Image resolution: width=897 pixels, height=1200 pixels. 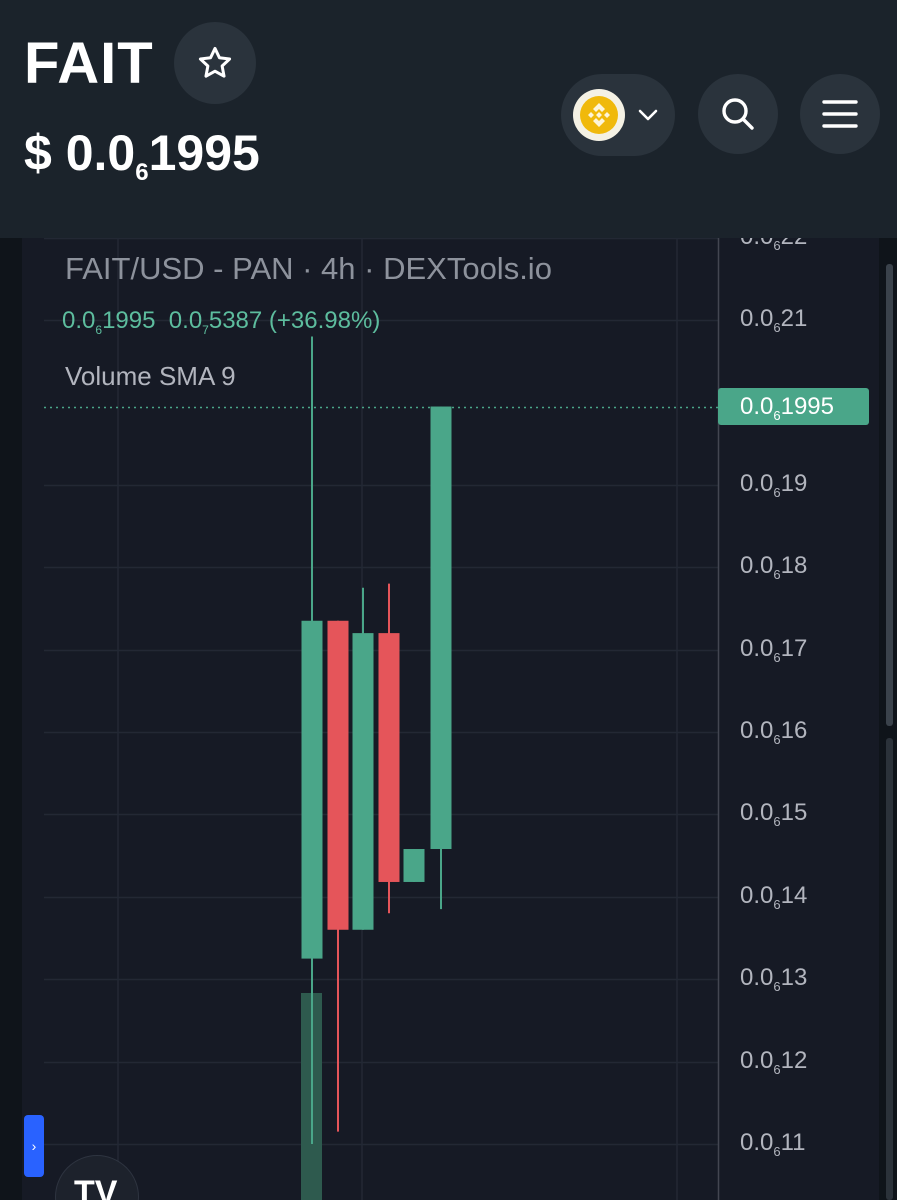 I want to click on token-name: FAIT, so click(x=89, y=63).